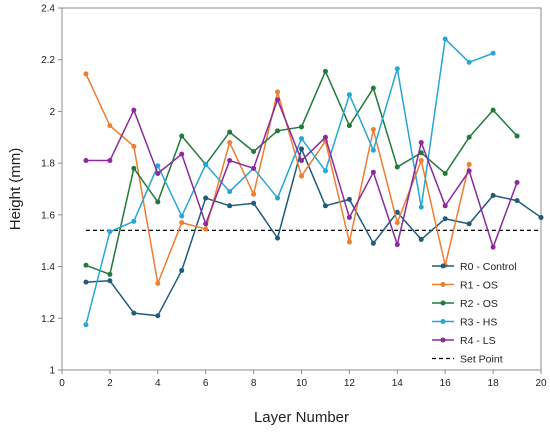 The height and width of the screenshot is (437, 550). What do you see at coordinates (48, 164) in the screenshot?
I see `y-tick-label: 1.8` at bounding box center [48, 164].